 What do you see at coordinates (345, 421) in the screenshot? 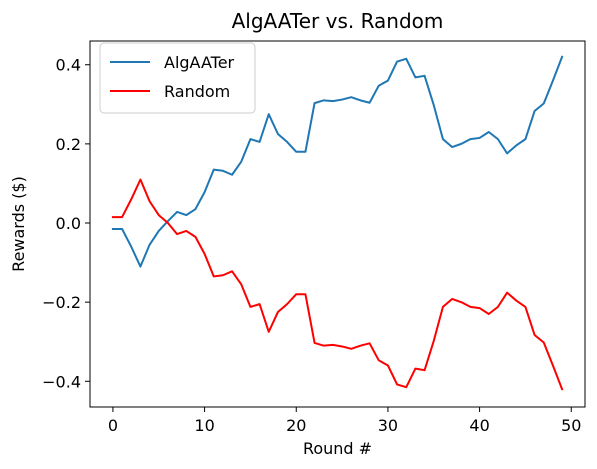
I see `x-axis-ticks: 0 10 20 30 40 50` at bounding box center [345, 421].